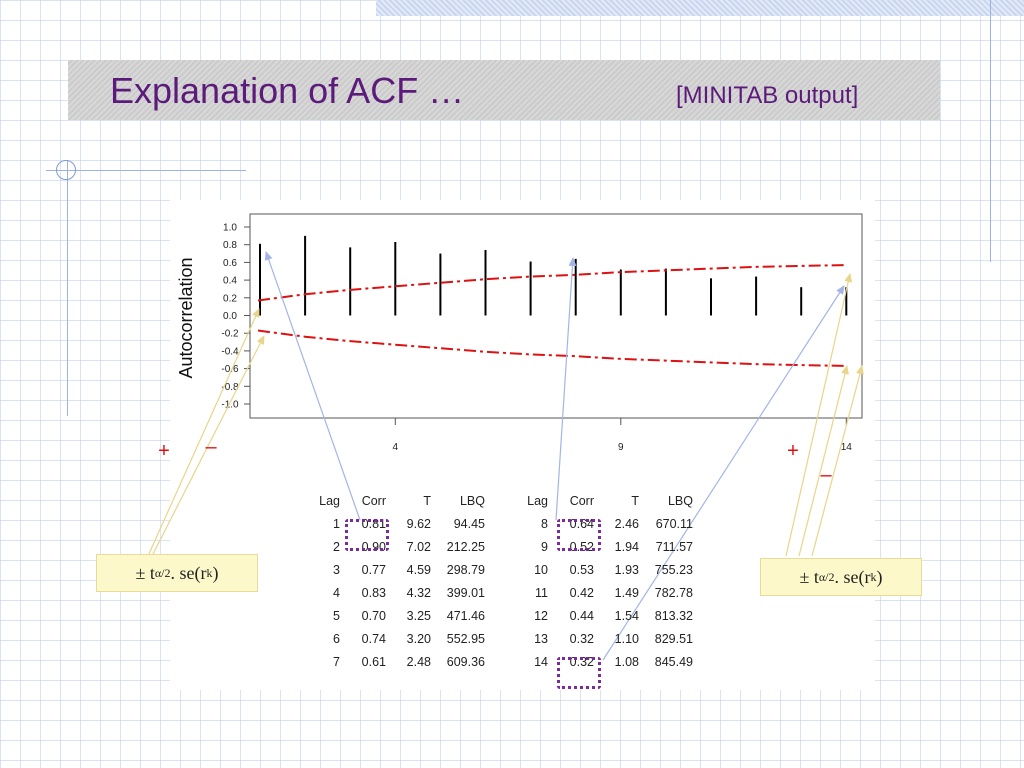  What do you see at coordinates (177, 573) in the screenshot?
I see `se-formula-box-left: ± t α/2 . se(r k)` at bounding box center [177, 573].